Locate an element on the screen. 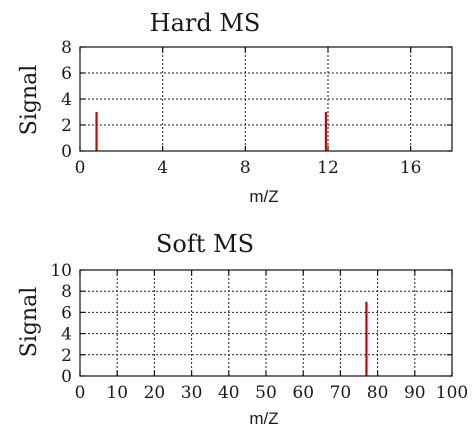  x-tick-label: 50 is located at coordinates (266, 393).